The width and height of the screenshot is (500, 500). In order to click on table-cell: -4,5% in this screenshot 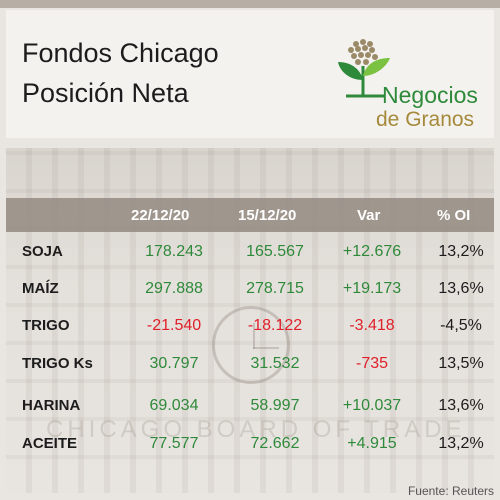, I will do `click(461, 325)`.